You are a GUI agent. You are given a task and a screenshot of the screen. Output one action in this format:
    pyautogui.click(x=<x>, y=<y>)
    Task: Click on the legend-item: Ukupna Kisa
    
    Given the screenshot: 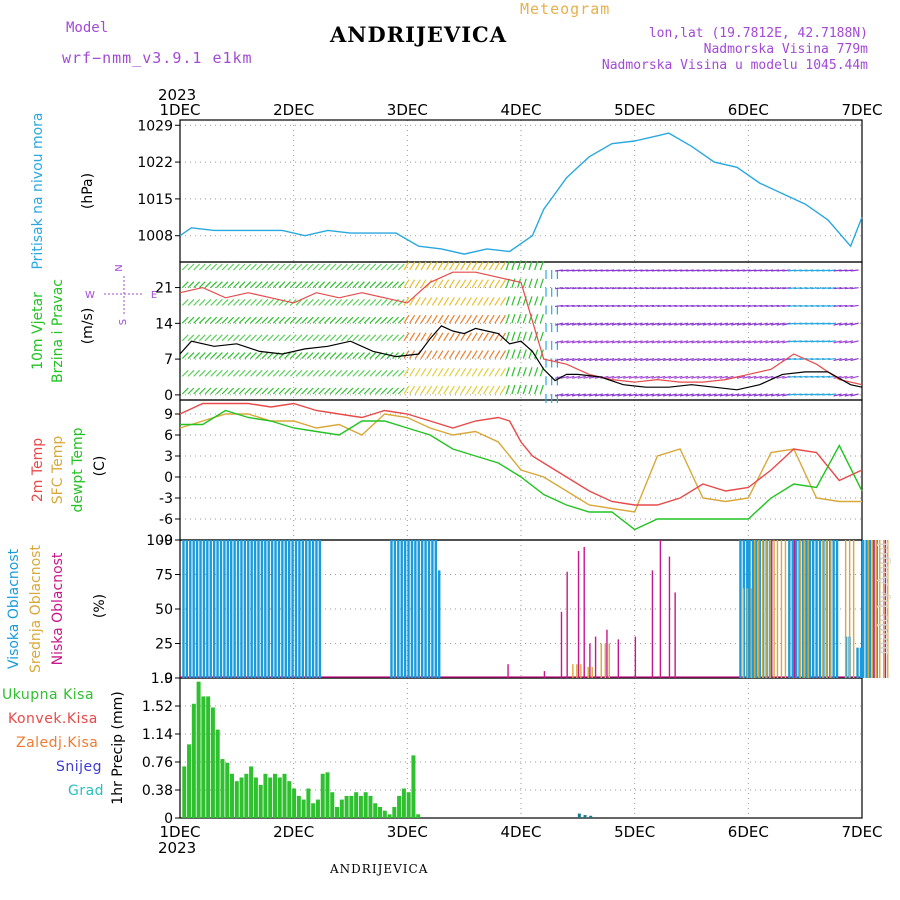 What is the action you would take?
    pyautogui.click(x=48, y=695)
    